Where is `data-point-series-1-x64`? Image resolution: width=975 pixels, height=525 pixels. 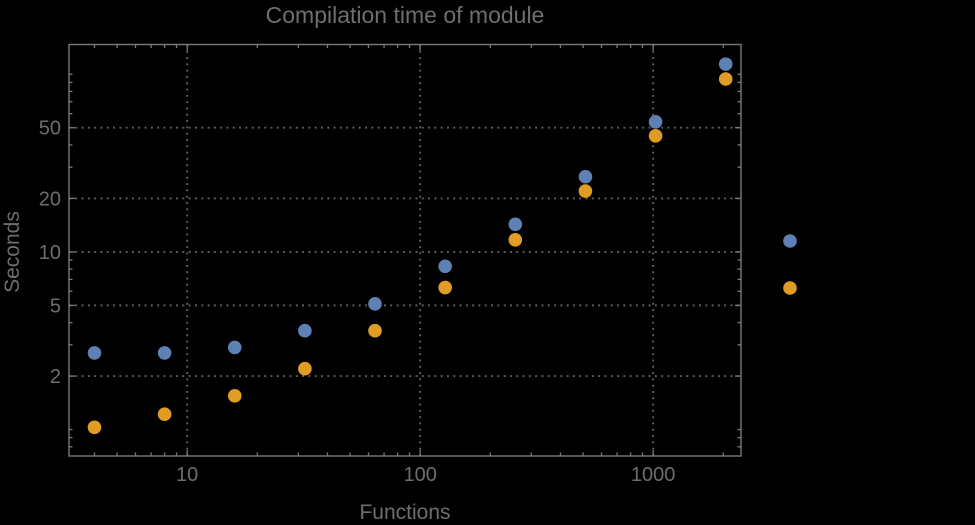 data-point-series-1-x64 is located at coordinates (375, 304).